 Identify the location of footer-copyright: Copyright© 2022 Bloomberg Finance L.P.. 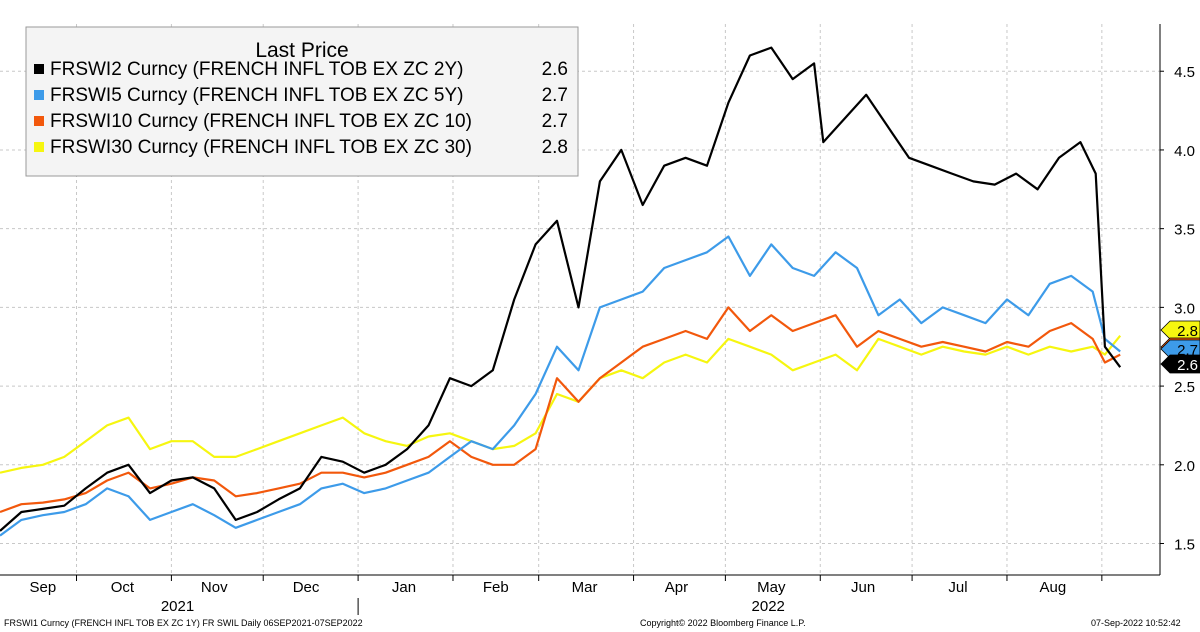
(723, 623).